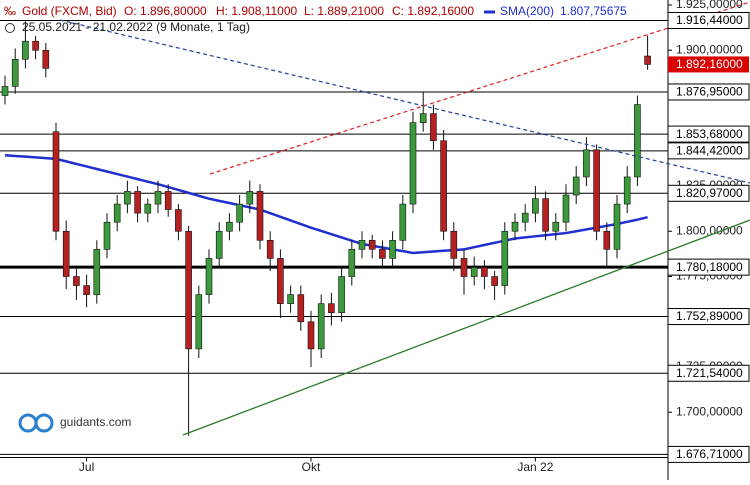 The image size is (750, 485). I want to click on x-tick-label: Jul, so click(86, 467).